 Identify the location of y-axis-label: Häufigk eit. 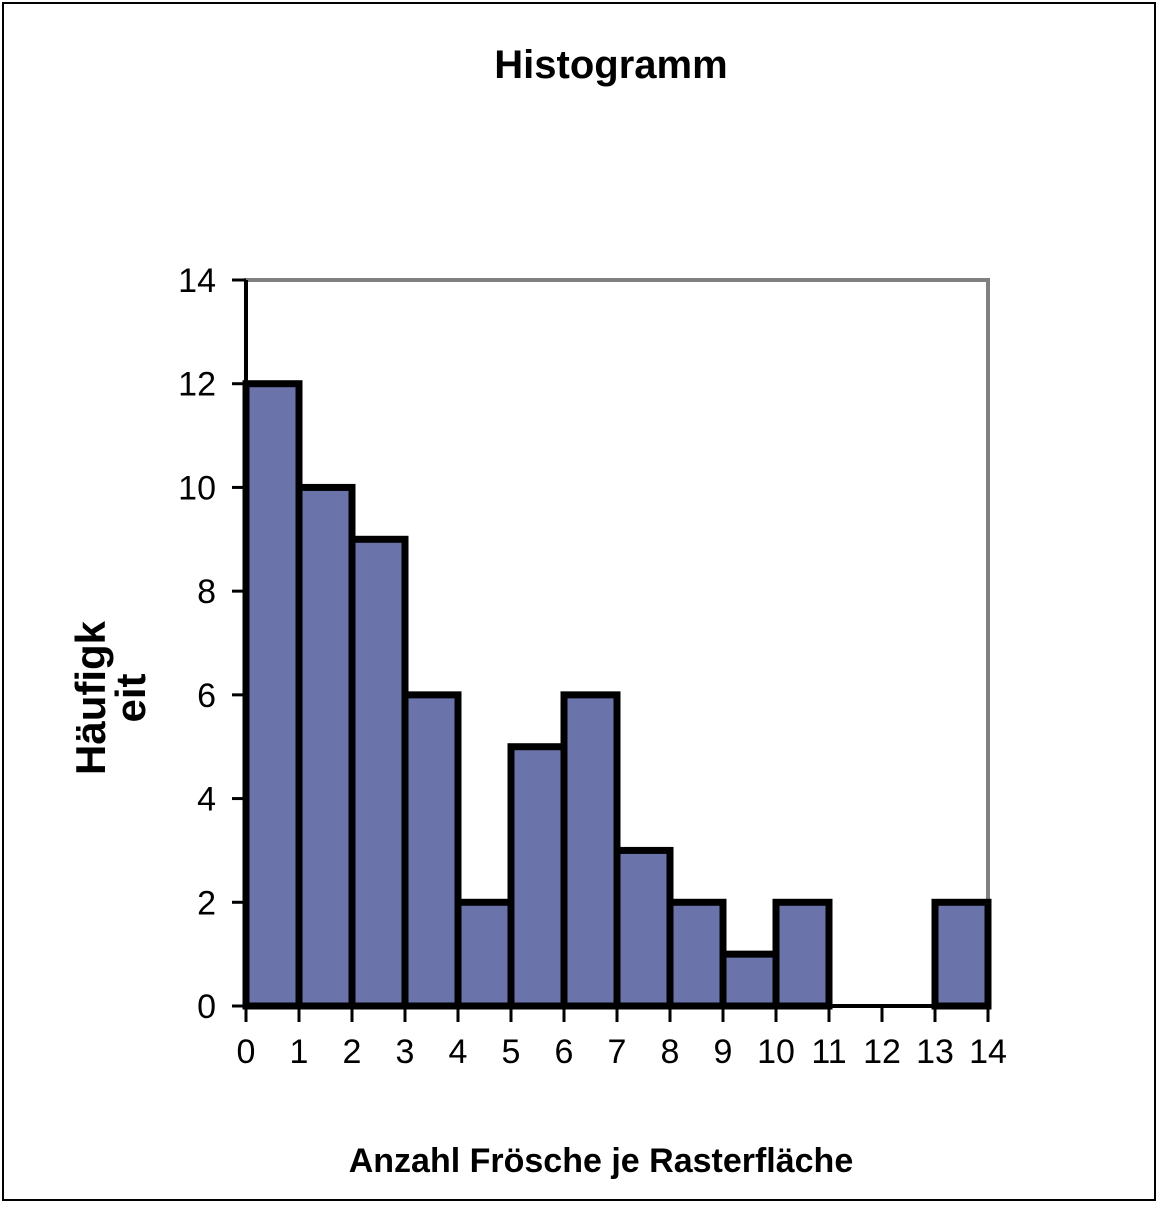
(110, 697).